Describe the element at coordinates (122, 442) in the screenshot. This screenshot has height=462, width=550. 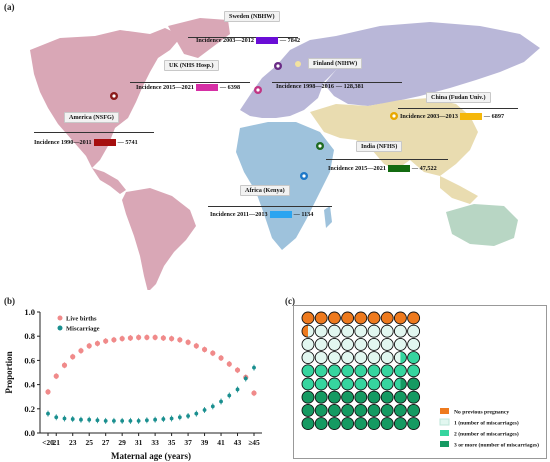
I see `x-tick-label: 29` at that location.